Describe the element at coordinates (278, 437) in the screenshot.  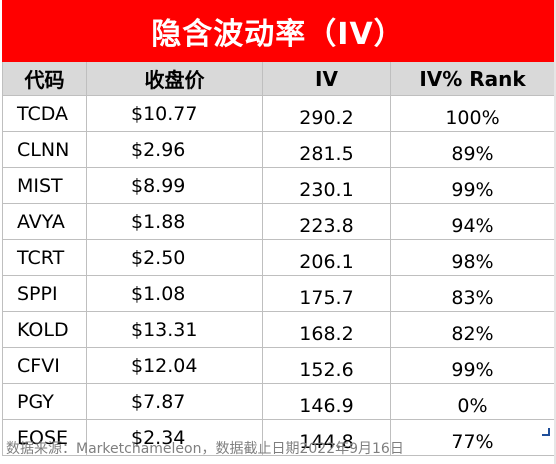
I see `table-row: EOSE $2.34 144.8 77%` at that location.